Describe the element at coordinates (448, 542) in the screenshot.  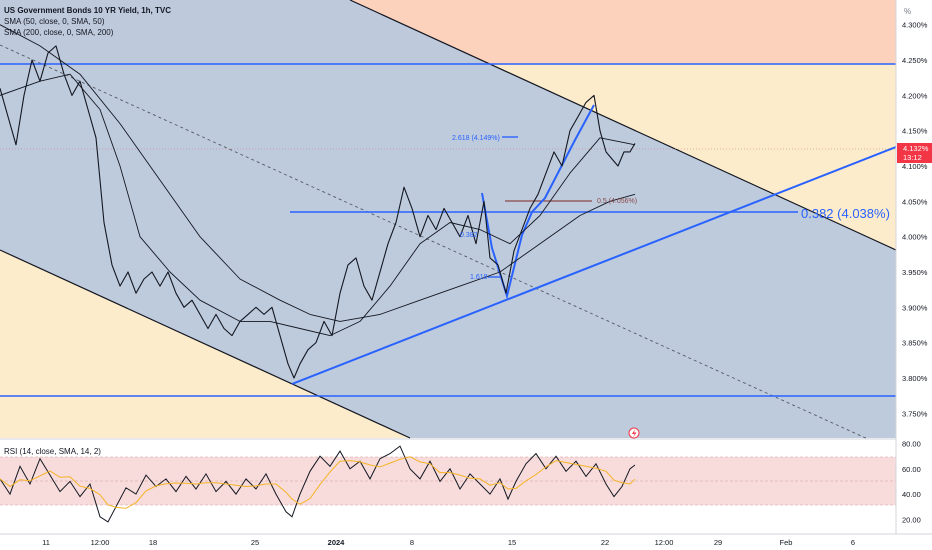
I see `time-axis: 11 12:00 18 25 2024 8 15 22 12:00 29 Feb 6` at that location.